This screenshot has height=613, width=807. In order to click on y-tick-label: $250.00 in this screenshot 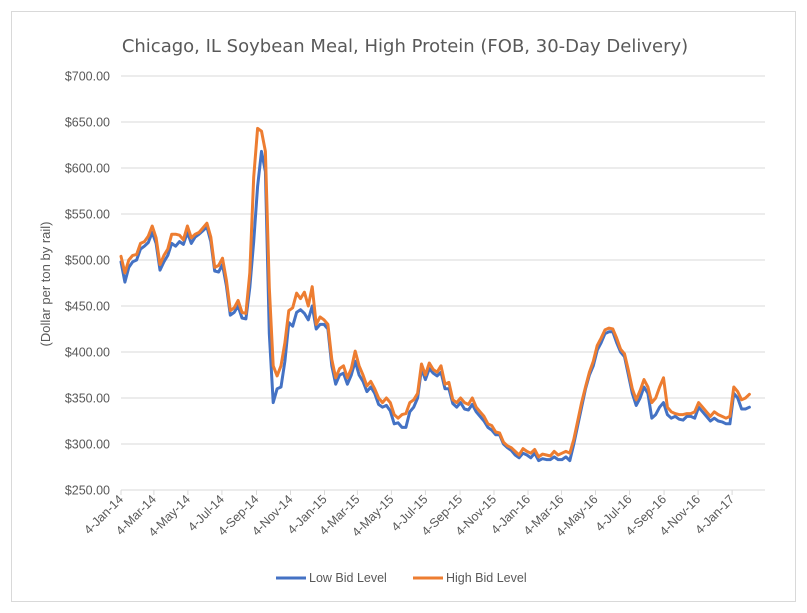, I will do `click(87, 491)`.